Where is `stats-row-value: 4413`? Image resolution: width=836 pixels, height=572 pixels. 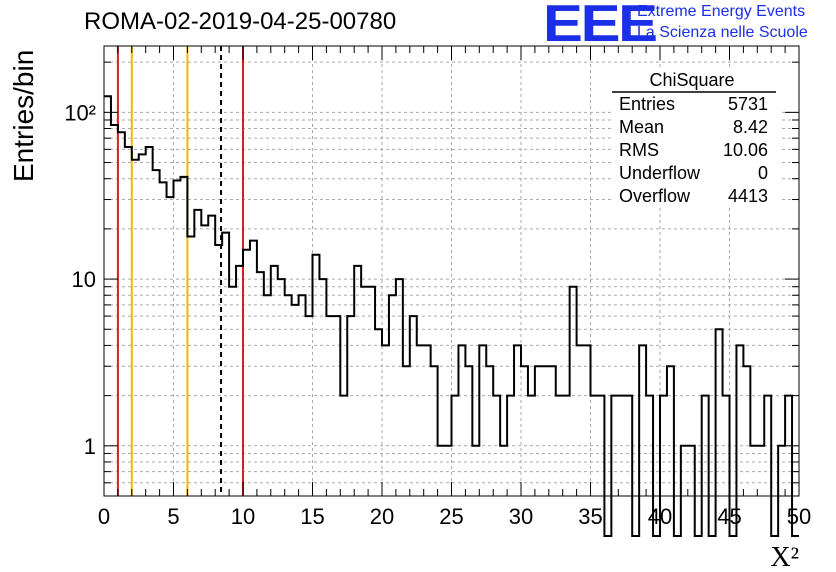 stats-row-value: 4413 is located at coordinates (748, 196).